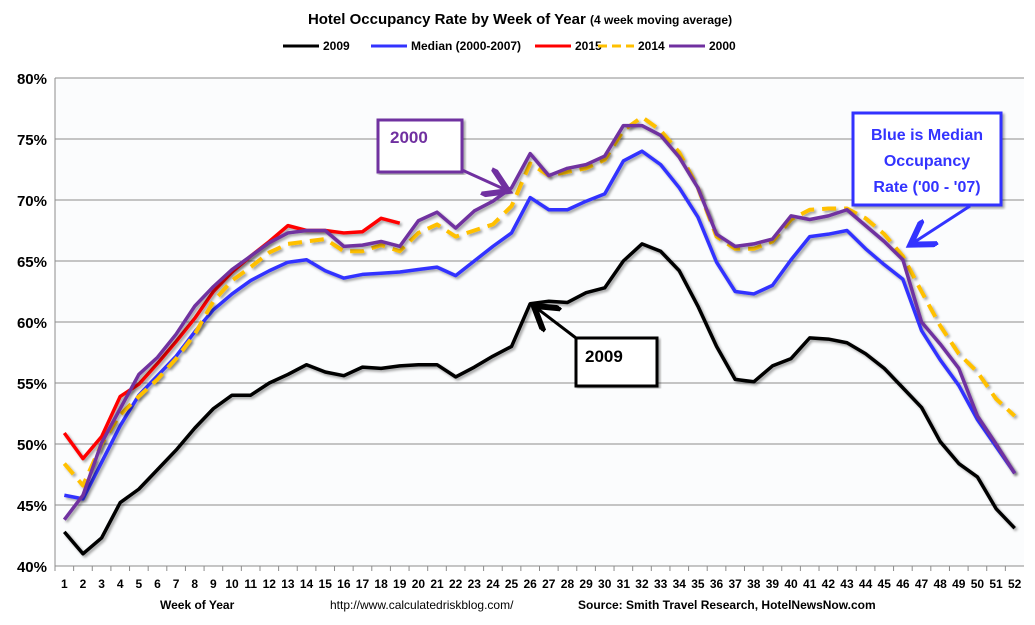 This screenshot has width=1035, height=625. I want to click on x-tick-label: 42, so click(829, 584).